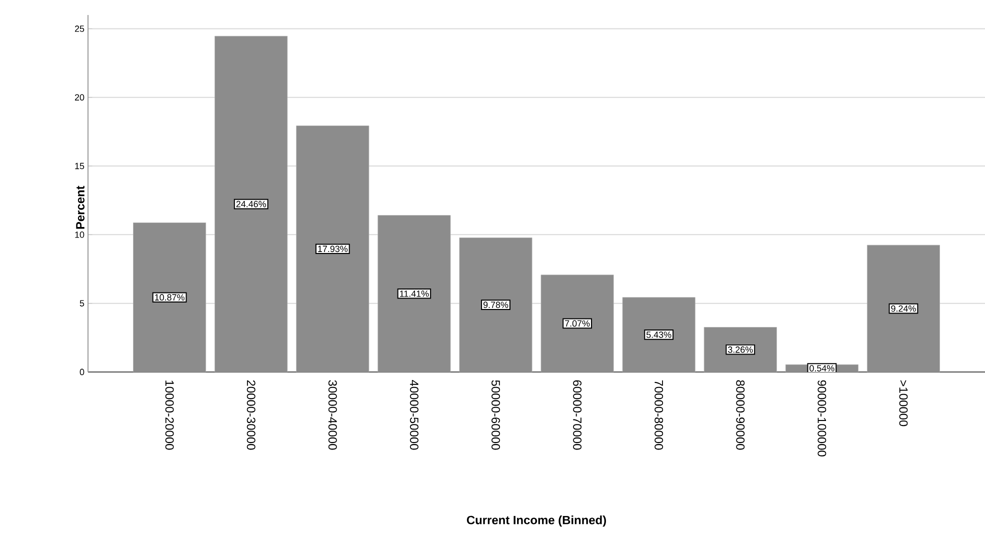 Image resolution: width=985 pixels, height=543 pixels. I want to click on y-tick-label: 15, so click(79, 166).